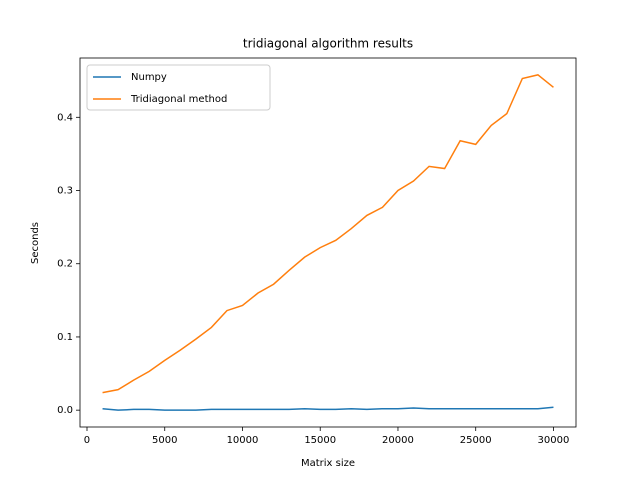 Image resolution: width=640 pixels, height=480 pixels. What do you see at coordinates (178, 87) in the screenshot?
I see `legend-box` at bounding box center [178, 87].